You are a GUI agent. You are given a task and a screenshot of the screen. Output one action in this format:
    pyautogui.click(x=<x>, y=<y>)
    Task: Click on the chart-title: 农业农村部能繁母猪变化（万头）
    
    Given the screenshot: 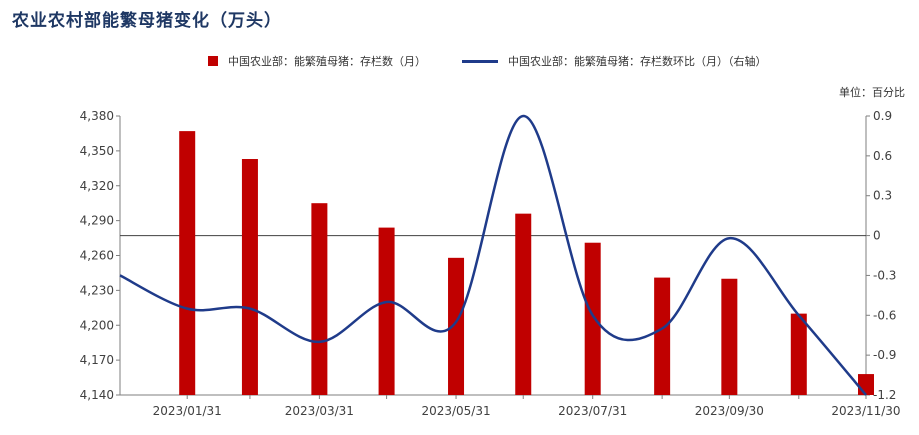 What is the action you would take?
    pyautogui.click(x=147, y=21)
    